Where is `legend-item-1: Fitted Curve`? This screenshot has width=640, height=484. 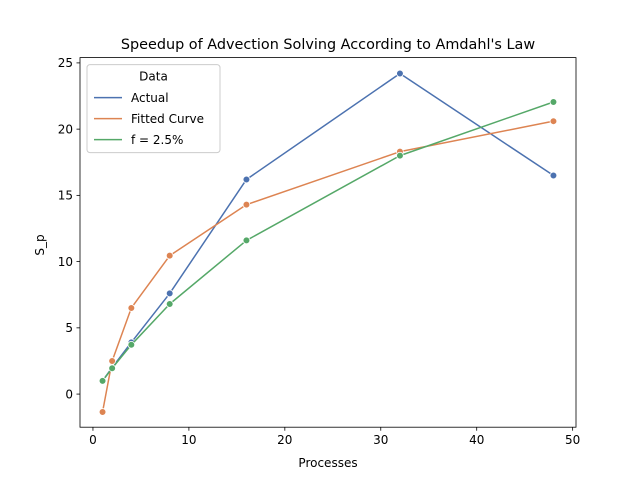 legend-item-1: Fitted Curve is located at coordinates (149, 119).